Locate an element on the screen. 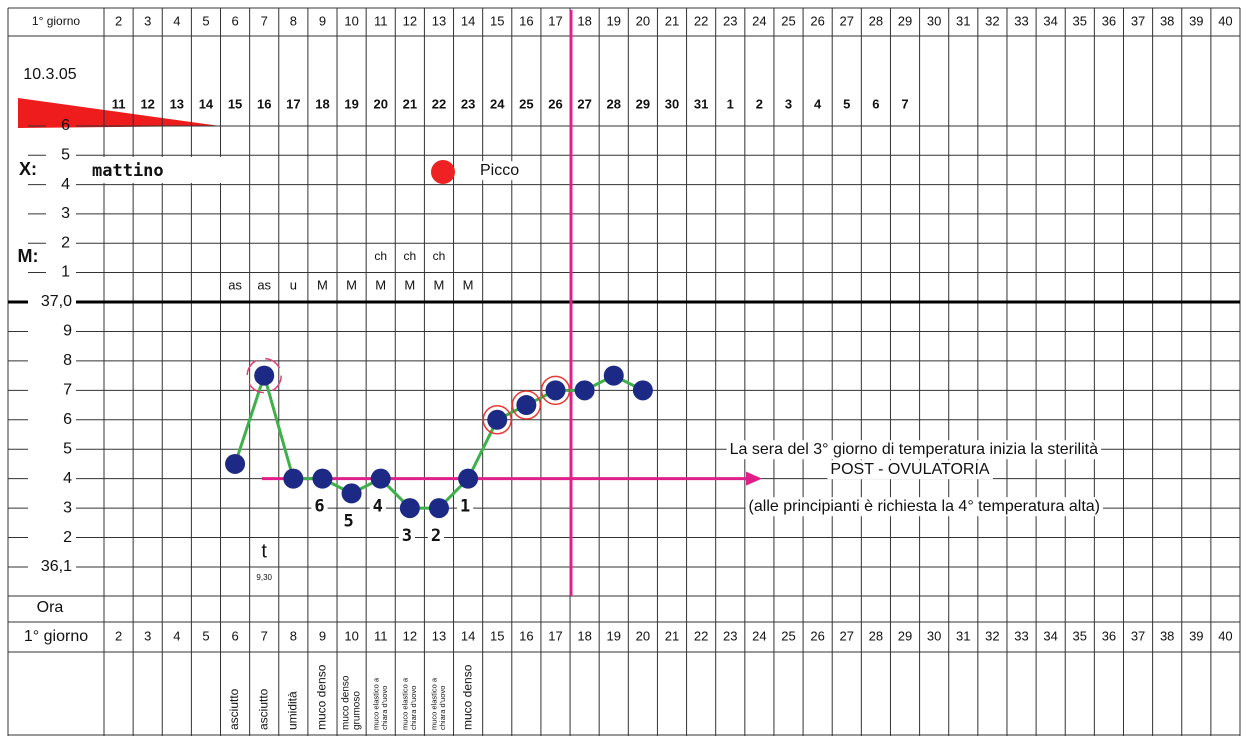 This screenshot has height=736, width=1248. peak-dot is located at coordinates (443, 172).